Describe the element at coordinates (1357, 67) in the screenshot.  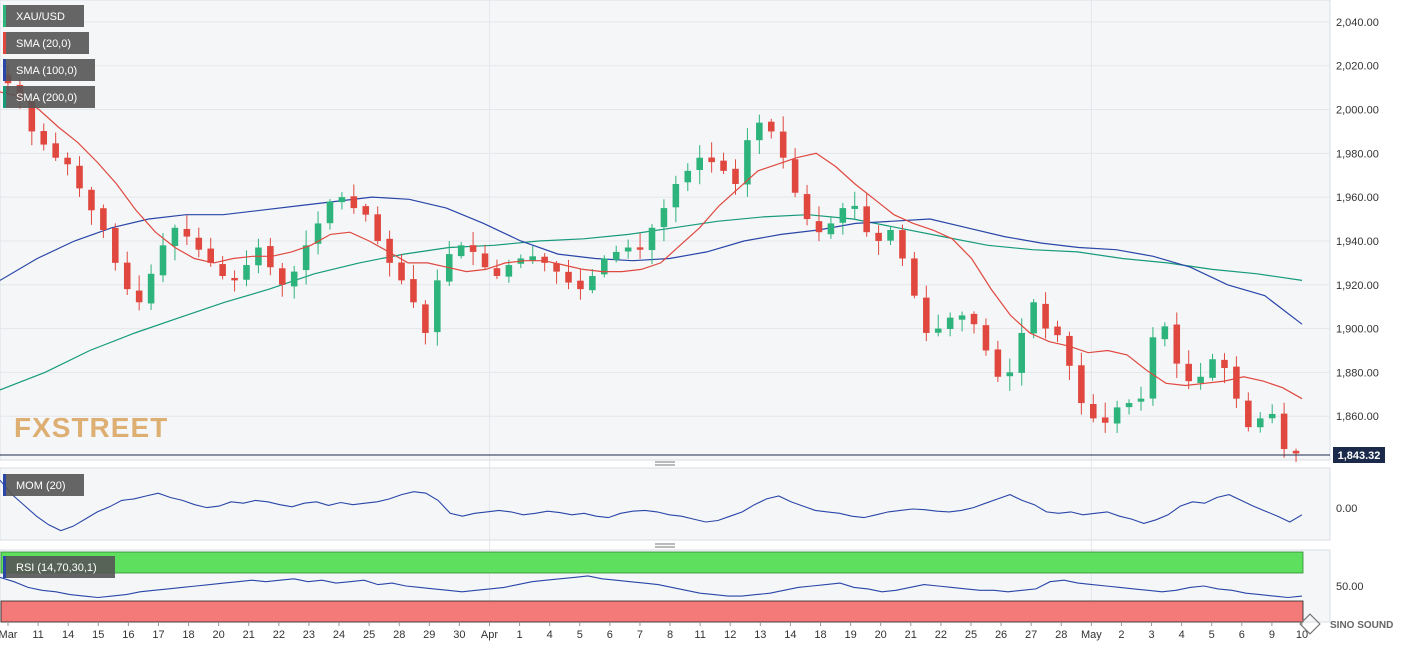
I see `price-tick-label: 2,020.00` at that location.